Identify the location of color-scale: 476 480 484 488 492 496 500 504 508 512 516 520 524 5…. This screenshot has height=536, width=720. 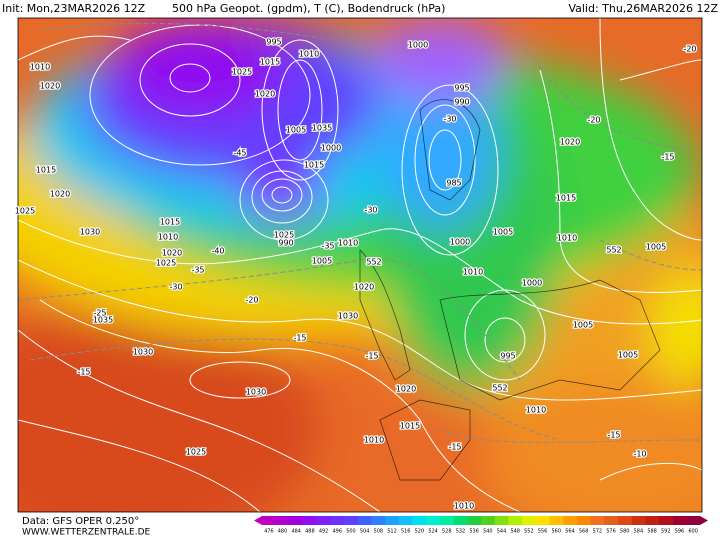
(481, 525).